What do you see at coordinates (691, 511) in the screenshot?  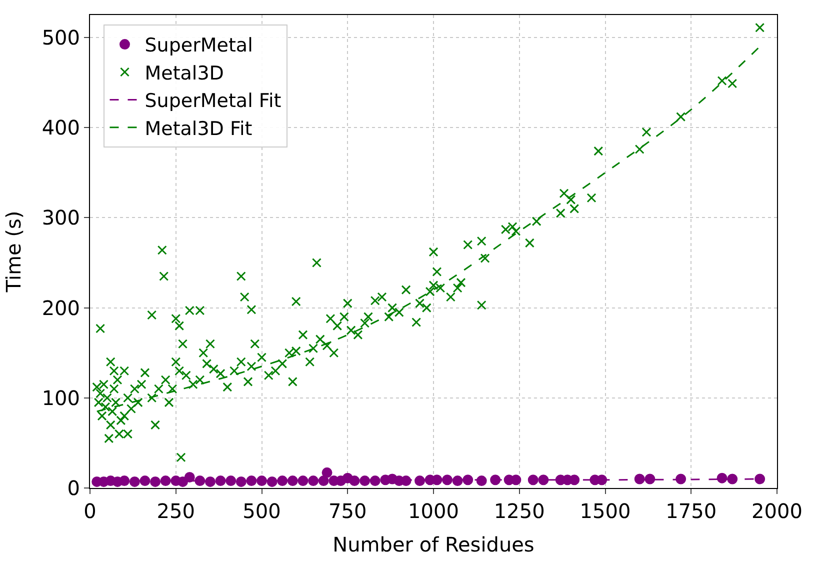 I see `x-tick-label: 1750` at bounding box center [691, 511].